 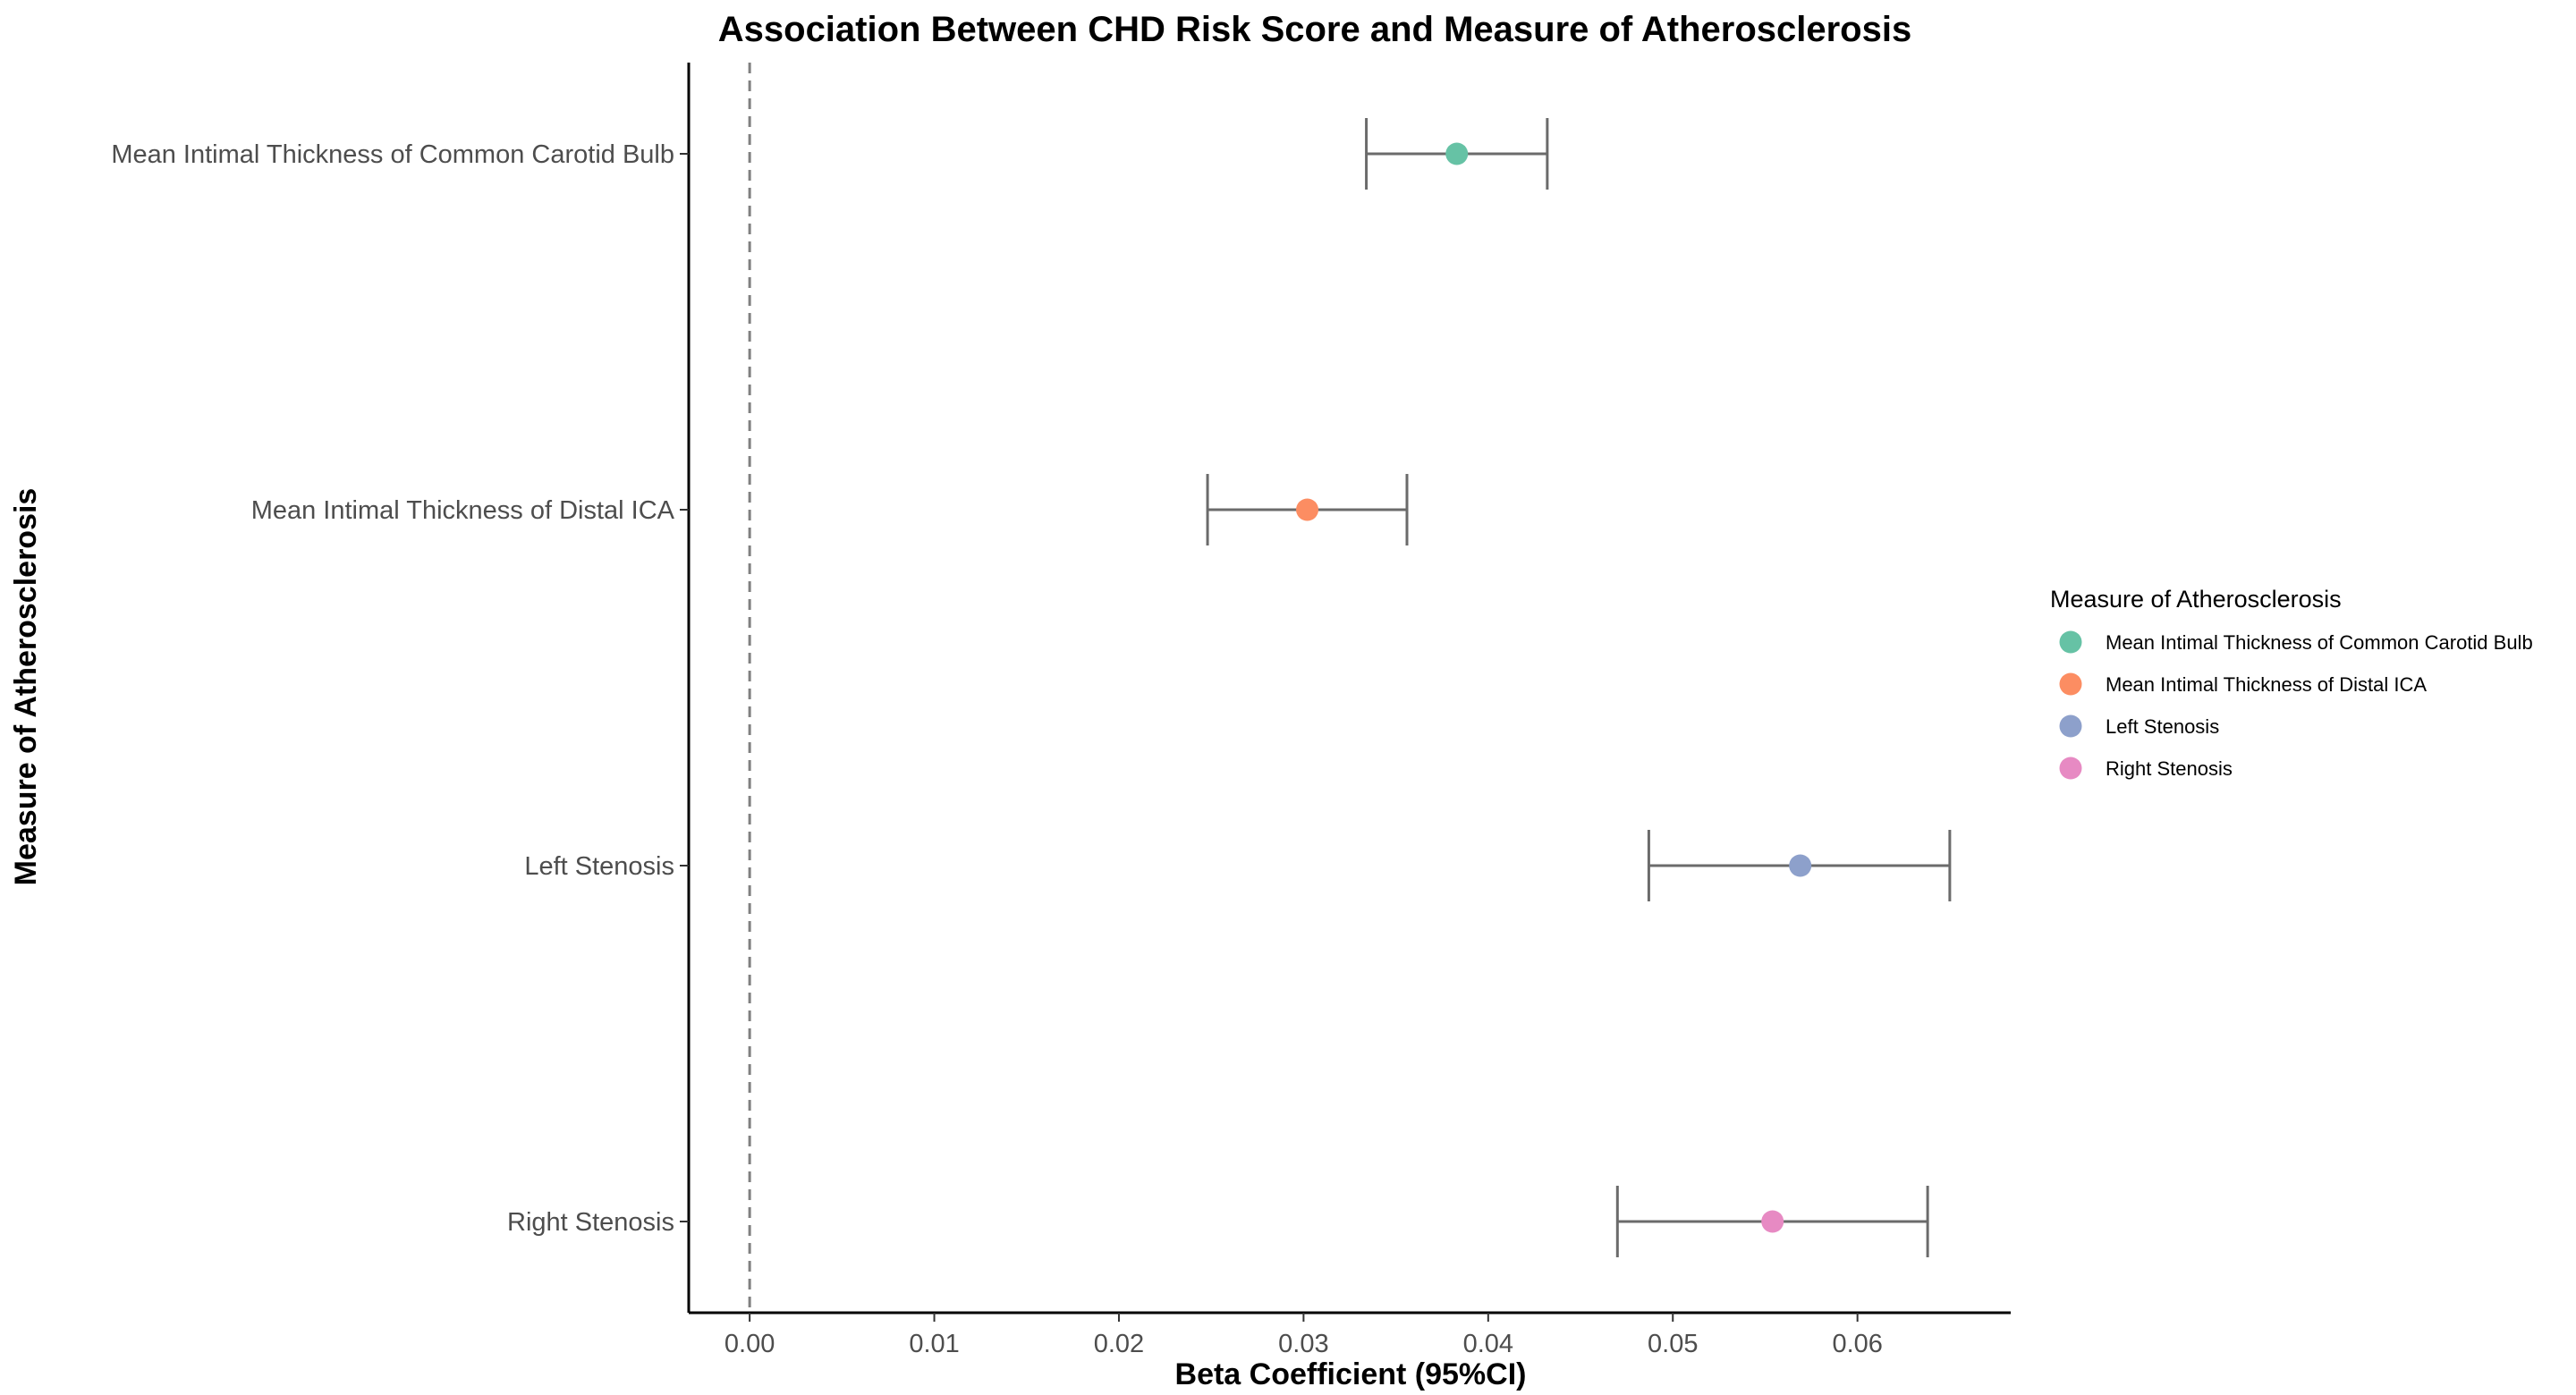 I want to click on y-tick-label: Mean Intimal Thickness of Distal ICA, so click(x=463, y=510).